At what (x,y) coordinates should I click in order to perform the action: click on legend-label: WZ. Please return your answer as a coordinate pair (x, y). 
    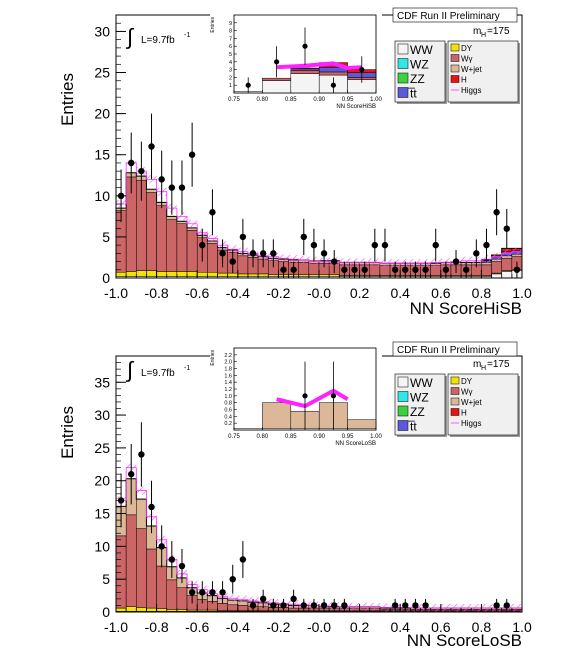
    Looking at the image, I should click on (419, 65).